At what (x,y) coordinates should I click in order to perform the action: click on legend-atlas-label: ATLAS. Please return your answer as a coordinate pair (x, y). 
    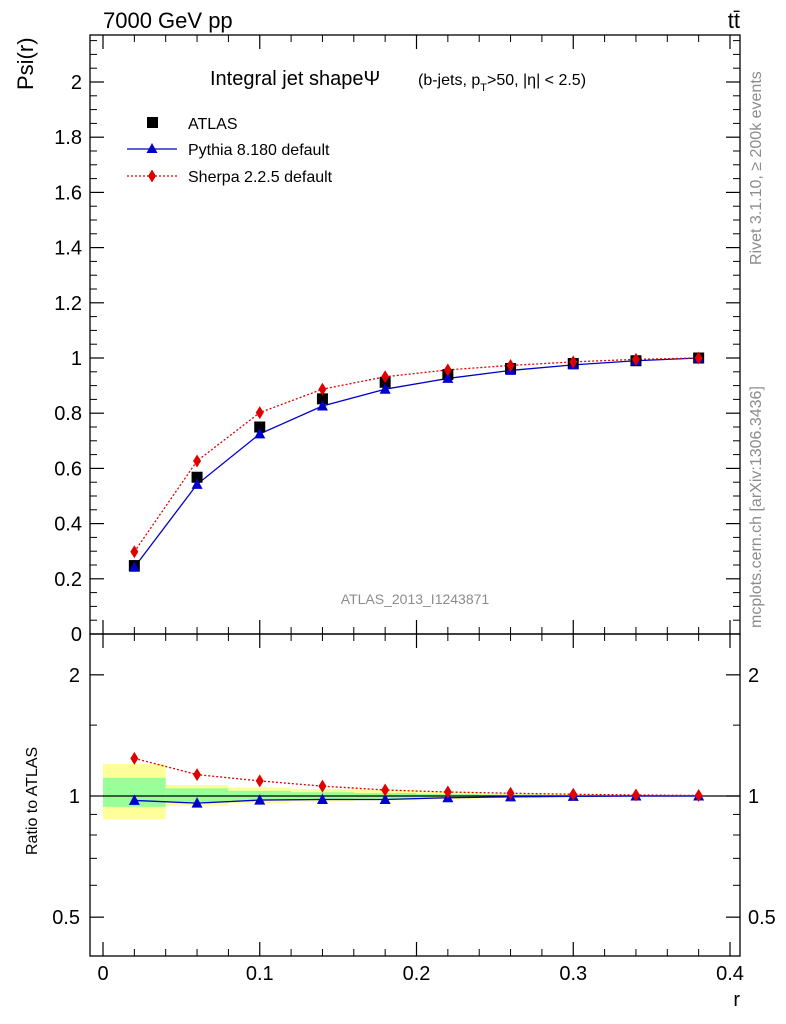
    Looking at the image, I should click on (213, 124).